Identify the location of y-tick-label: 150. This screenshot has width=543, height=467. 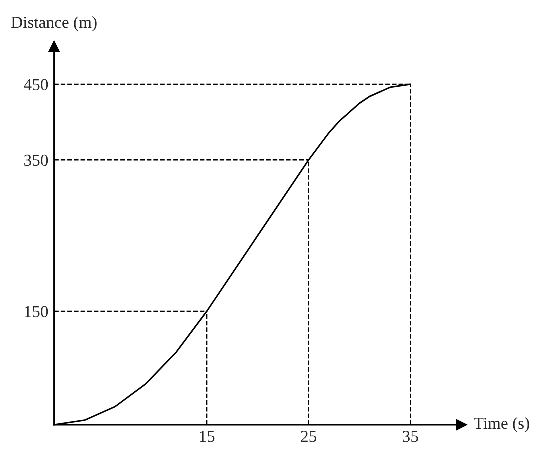
(36, 312).